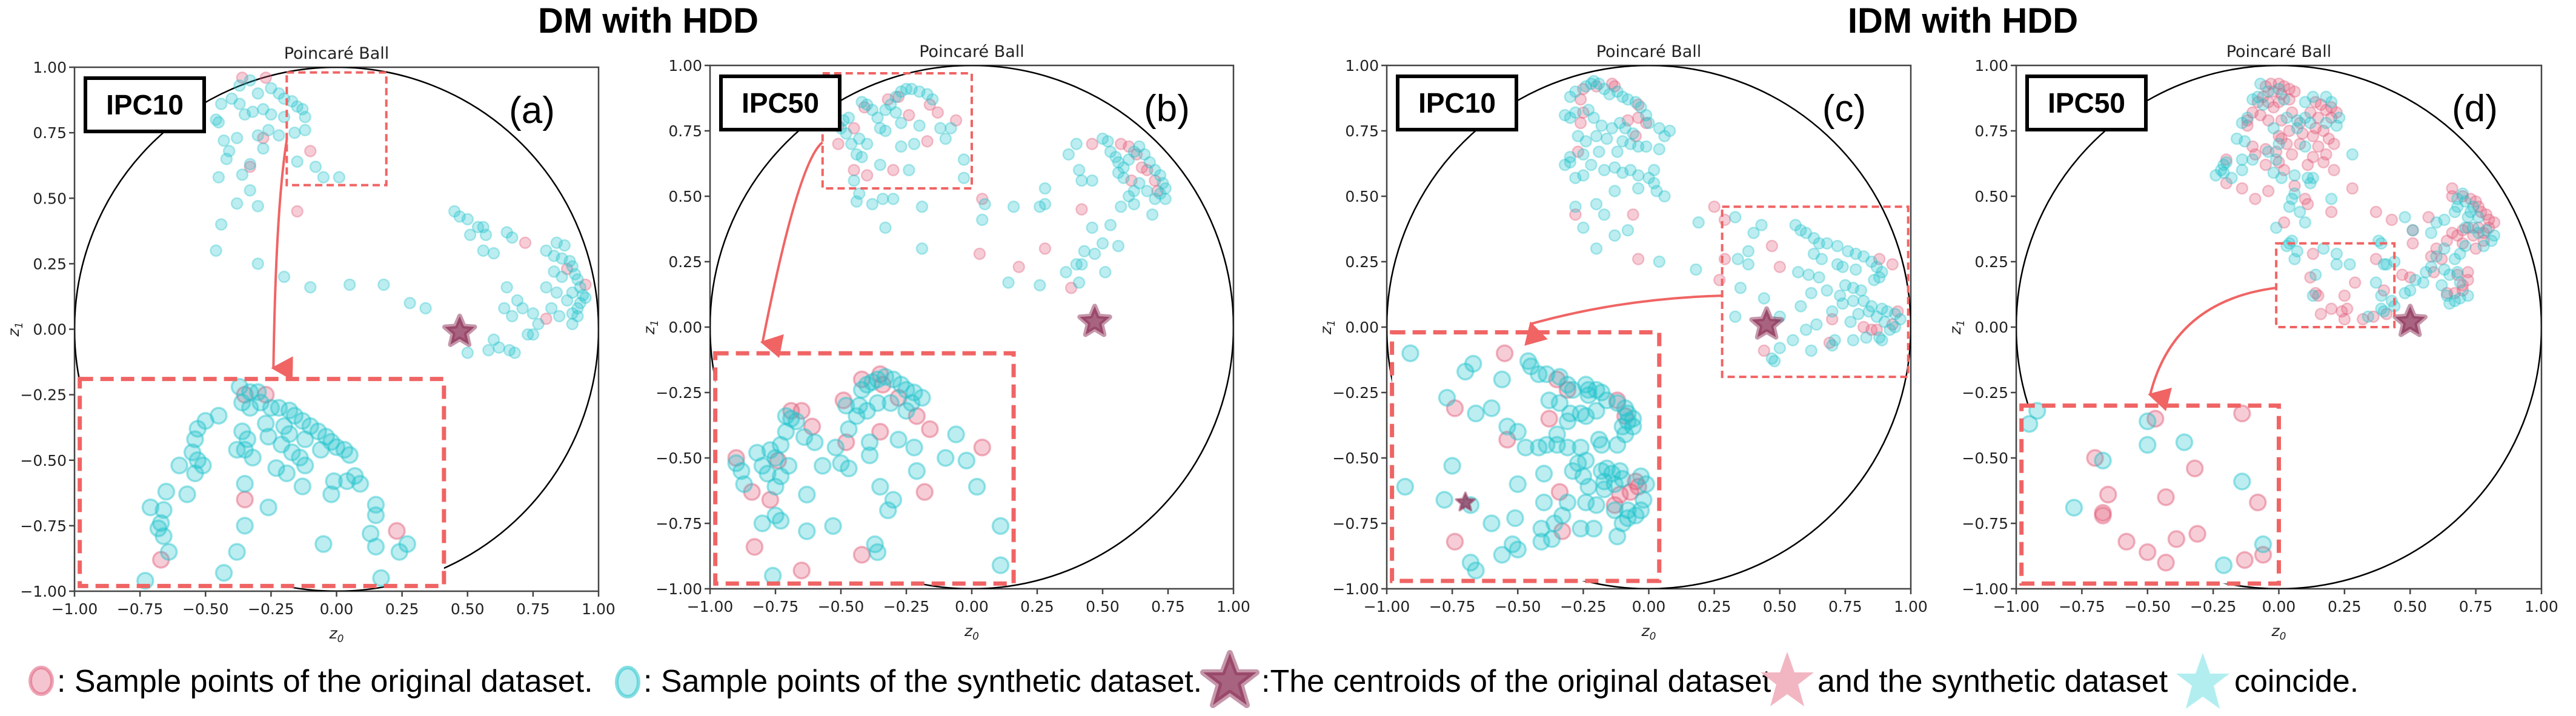  What do you see at coordinates (2086, 103) in the screenshot?
I see `ipc-badge-label: IPC50` at bounding box center [2086, 103].